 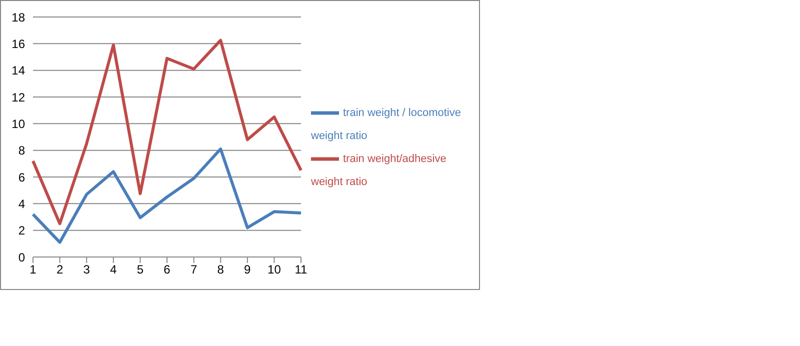 I want to click on legend-label: train weight/adhesive weight ratio, so click(x=378, y=170).